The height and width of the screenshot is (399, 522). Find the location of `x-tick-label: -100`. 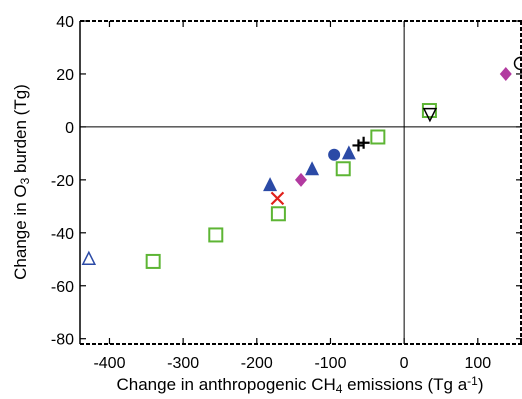

x-tick-label: -100 is located at coordinates (330, 363).